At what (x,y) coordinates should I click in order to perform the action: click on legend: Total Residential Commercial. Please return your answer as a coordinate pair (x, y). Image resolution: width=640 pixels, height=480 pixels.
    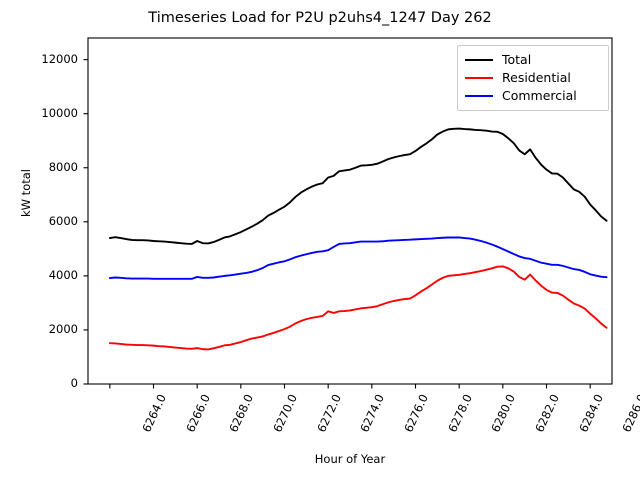
    Looking at the image, I should click on (533, 78).